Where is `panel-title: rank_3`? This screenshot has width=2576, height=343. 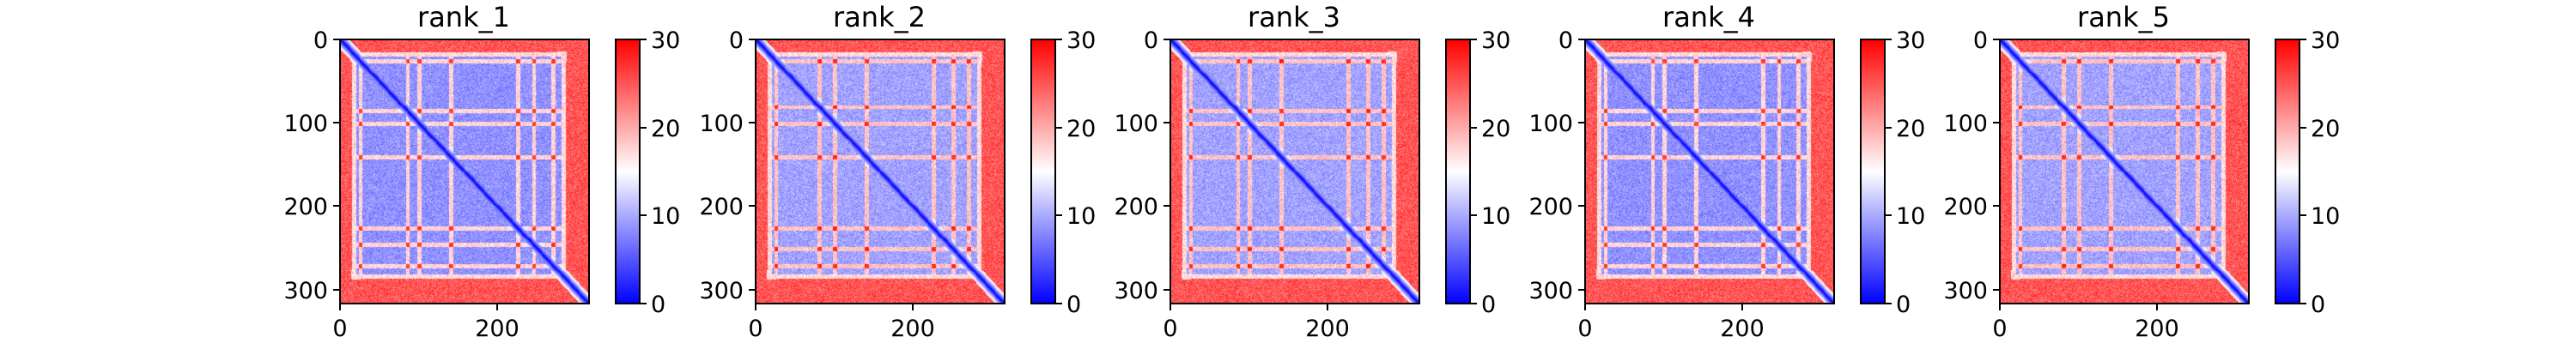 panel-title: rank_3 is located at coordinates (1294, 17).